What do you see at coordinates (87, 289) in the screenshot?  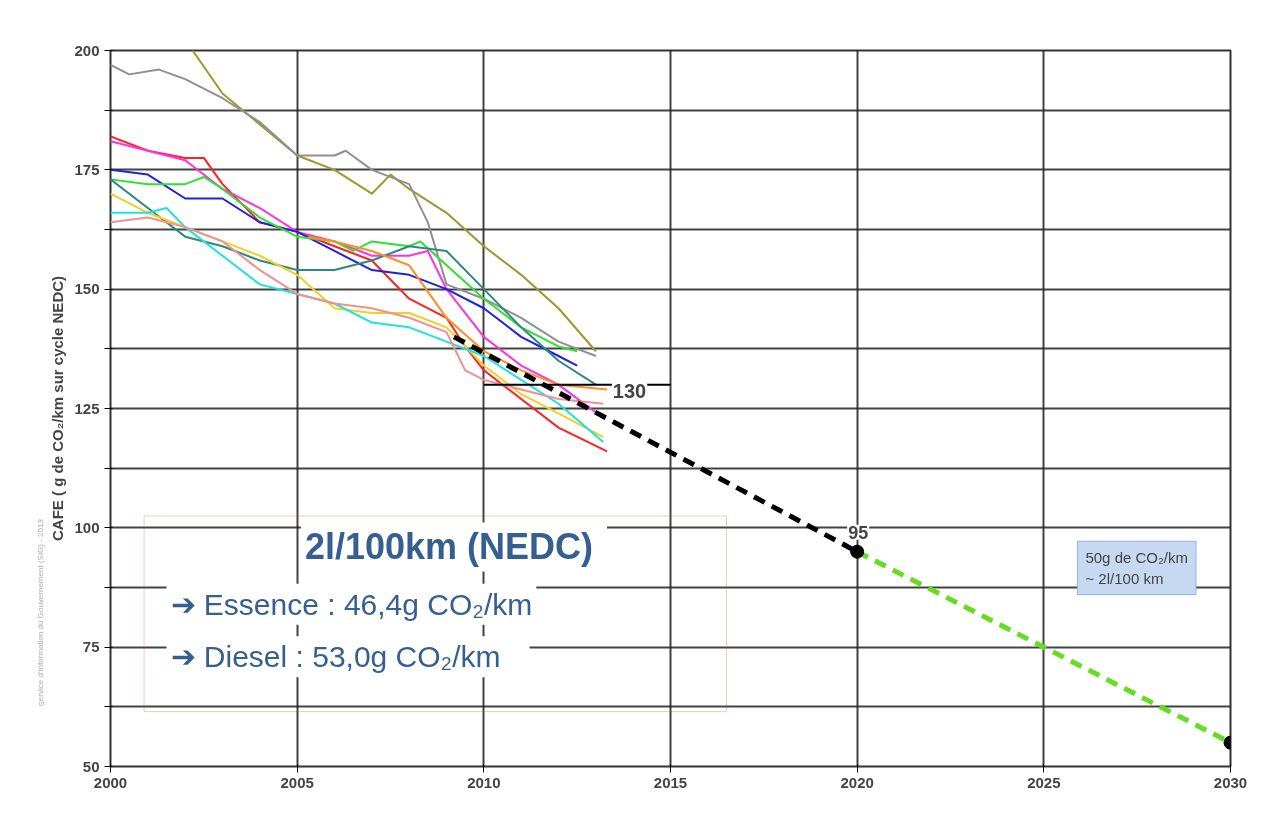 I see `y-tick-label: 150` at bounding box center [87, 289].